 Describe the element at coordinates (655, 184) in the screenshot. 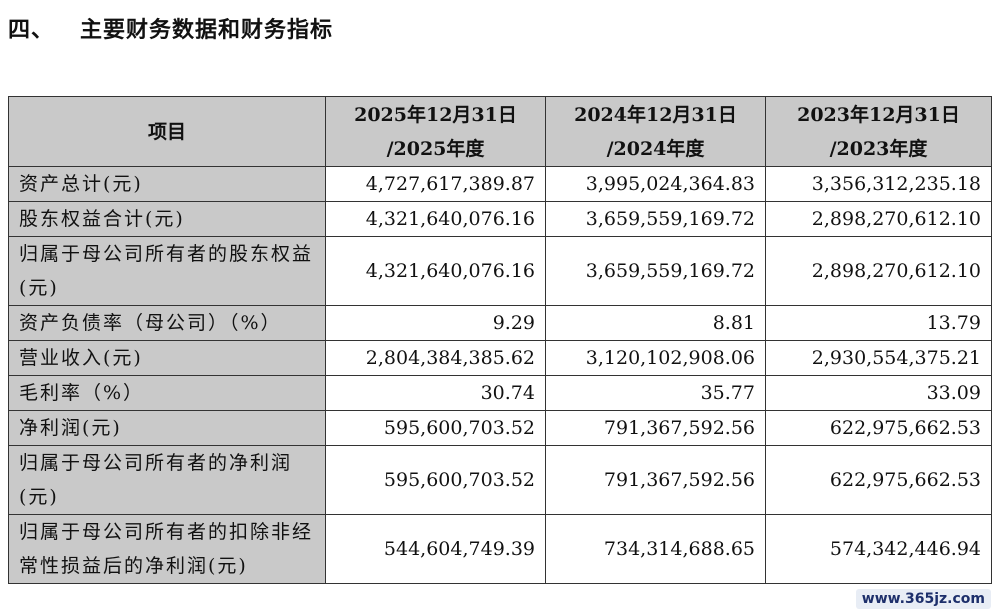

I see `cell-2024: 3,995,024,364.83` at that location.